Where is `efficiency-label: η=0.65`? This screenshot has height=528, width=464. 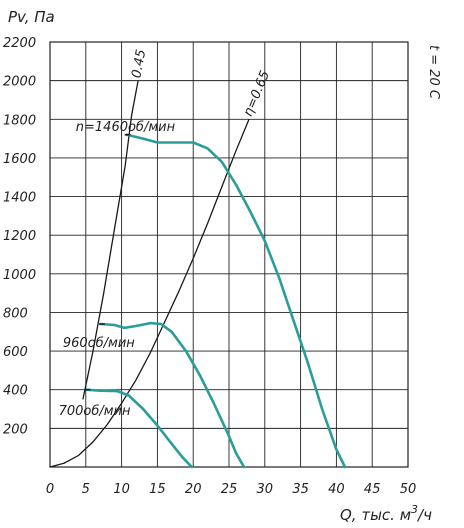 efficiency-label: η=0.65 is located at coordinates (257, 94).